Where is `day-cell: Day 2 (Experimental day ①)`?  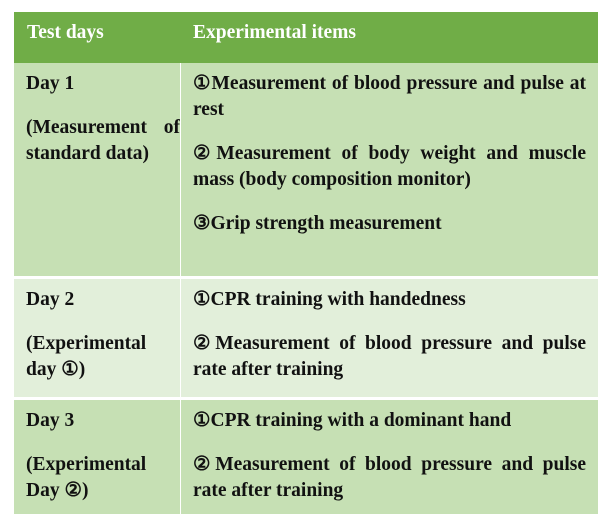
day-cell: Day 2 (Experimental day ①) is located at coordinates (97, 338).